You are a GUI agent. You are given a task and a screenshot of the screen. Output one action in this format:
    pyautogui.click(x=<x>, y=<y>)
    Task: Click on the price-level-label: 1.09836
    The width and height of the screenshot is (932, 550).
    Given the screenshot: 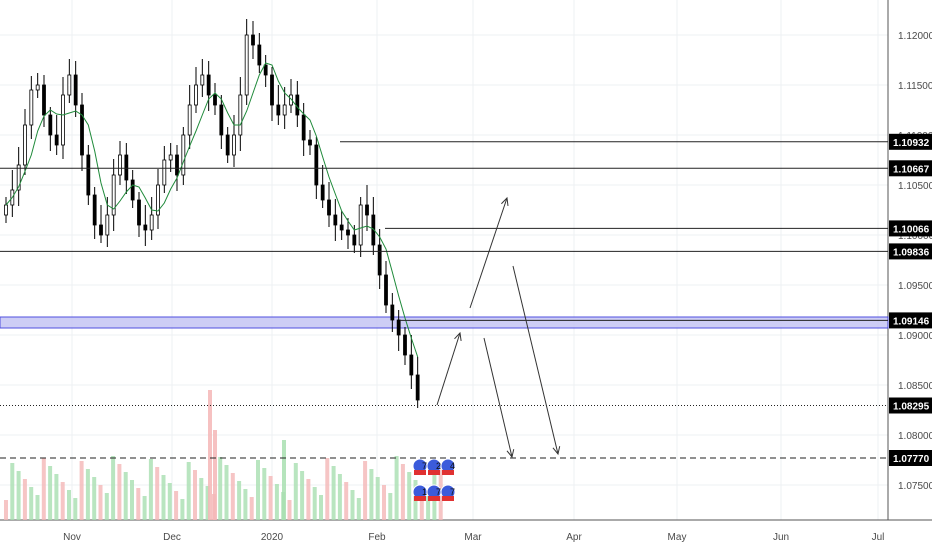 What is the action you would take?
    pyautogui.click(x=911, y=252)
    